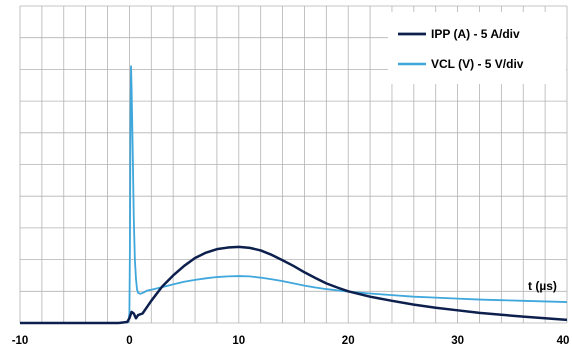  I want to click on x-axis-title: t (µs), so click(542, 286).